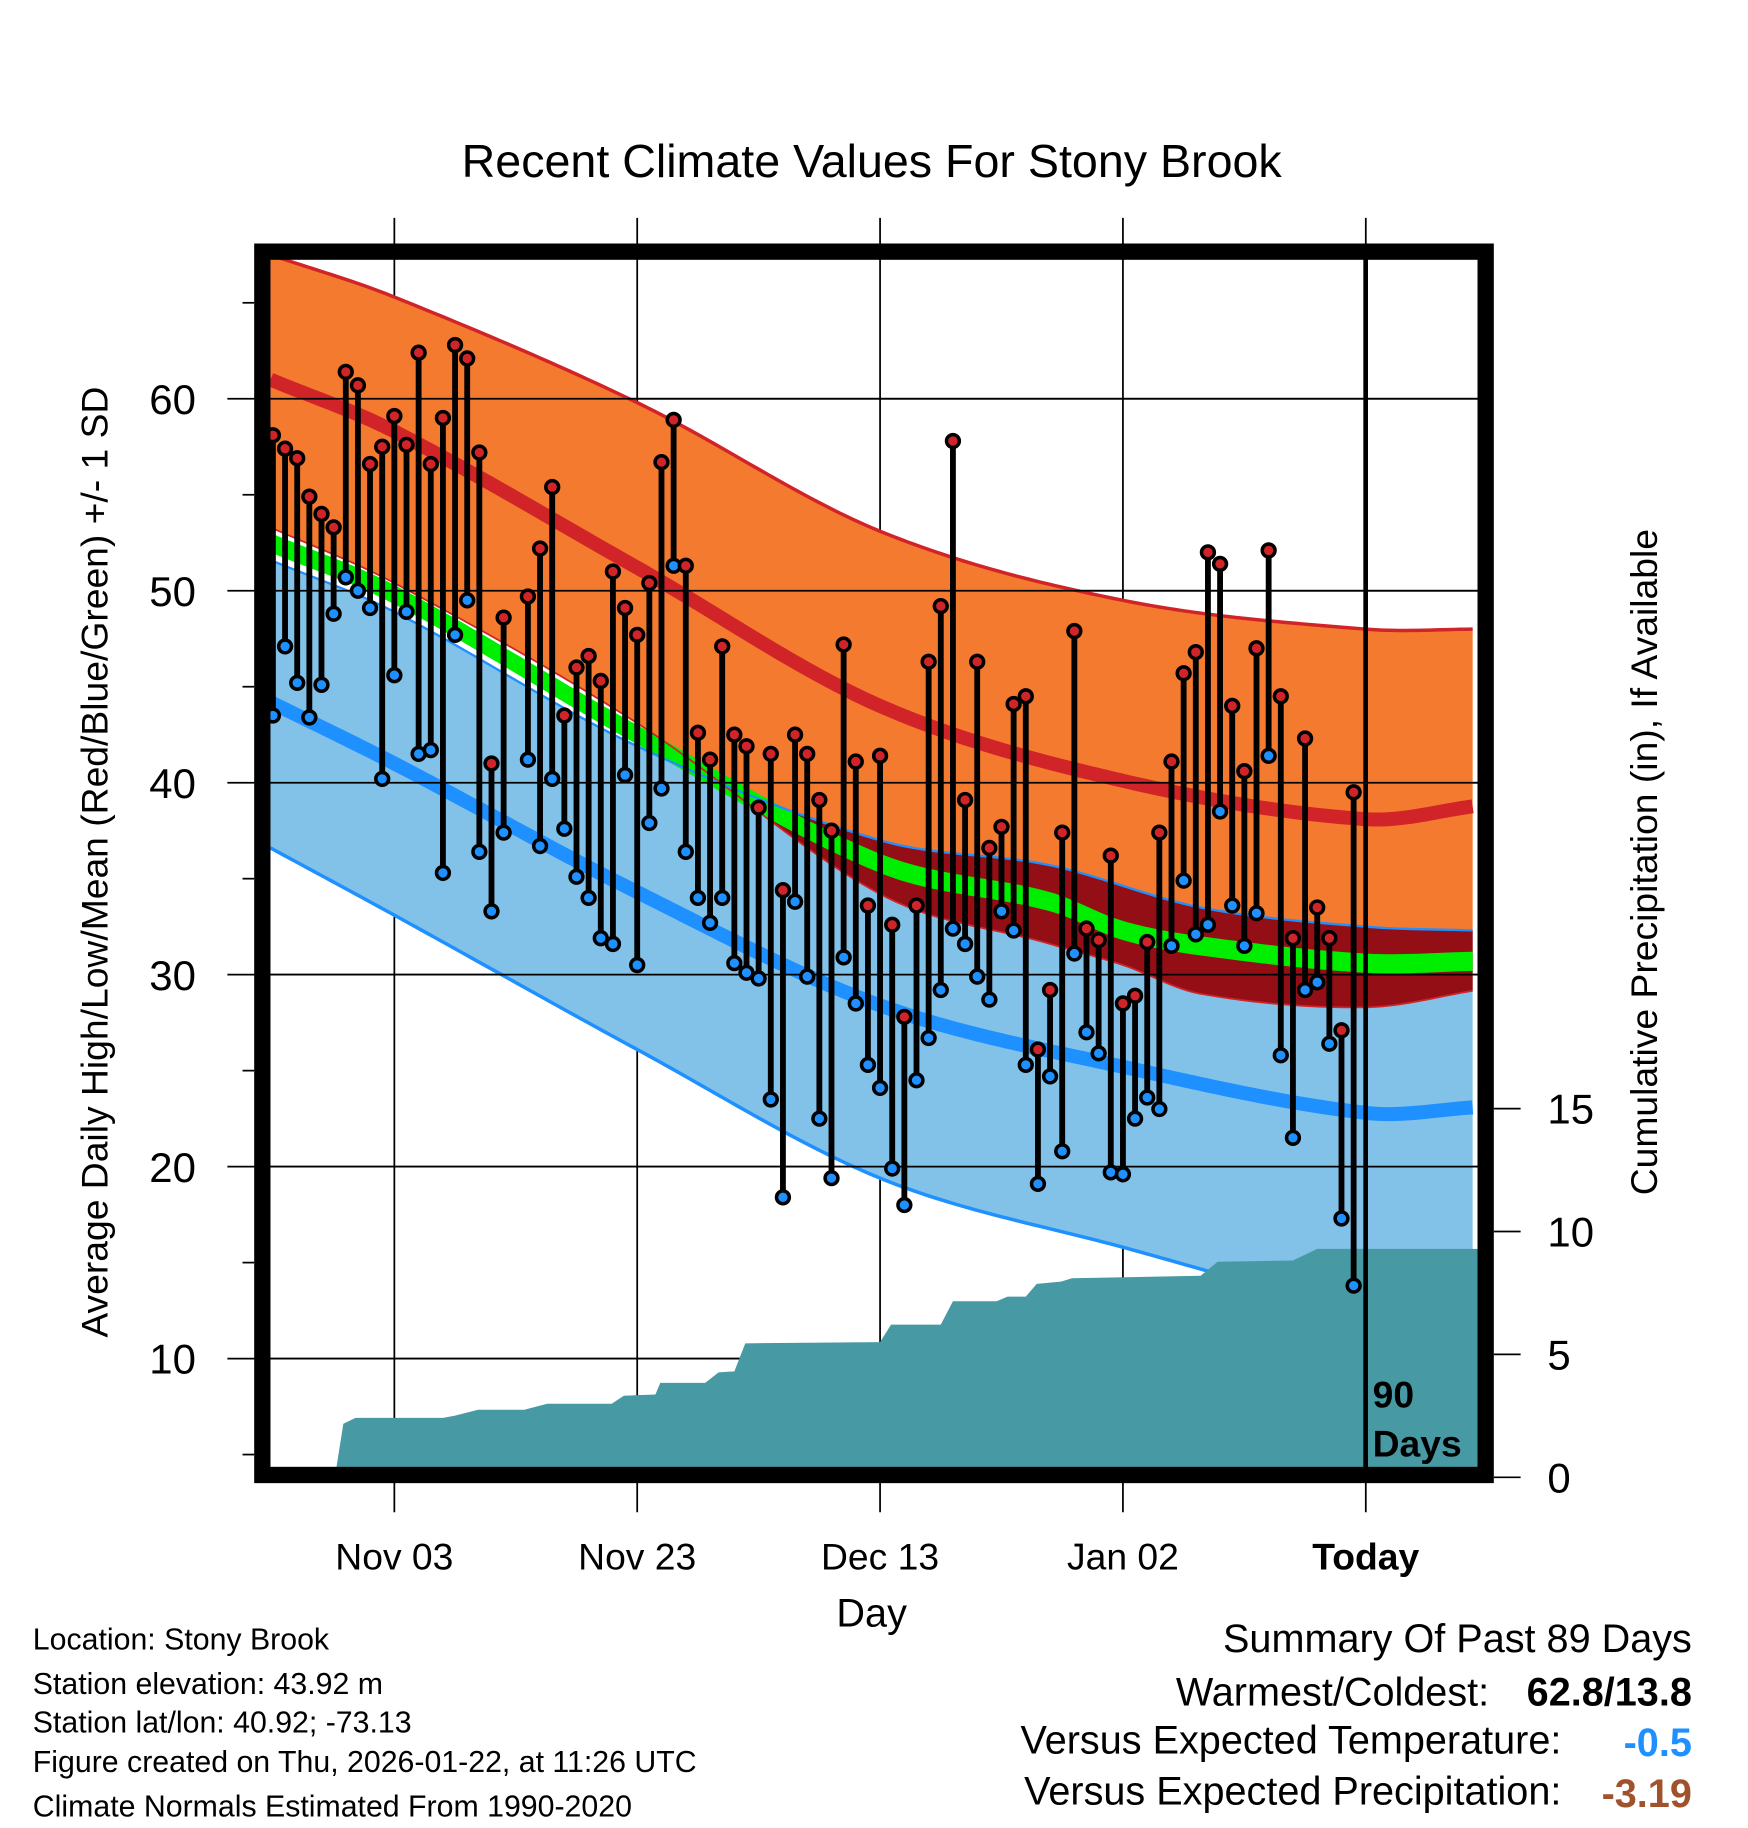 The image size is (1748, 1828). What do you see at coordinates (172, 1359) in the screenshot?
I see `y-tick-label: 10` at bounding box center [172, 1359].